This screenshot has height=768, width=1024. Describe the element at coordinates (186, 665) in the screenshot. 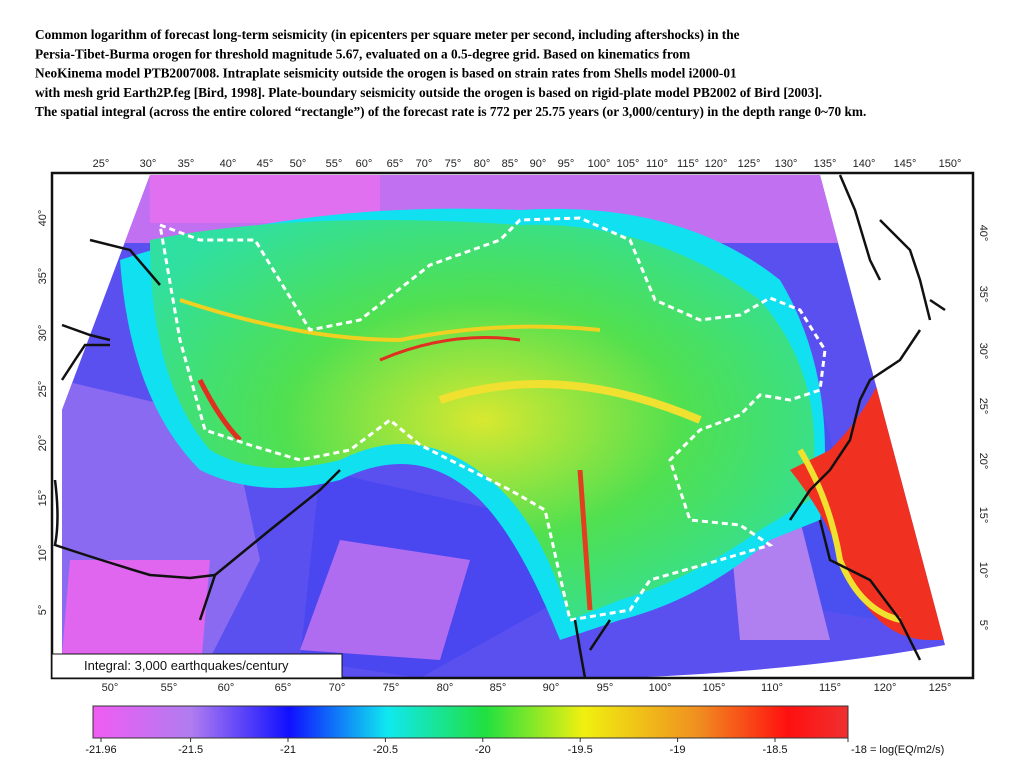

I see `integral-label: Integral: 3,000 earthquakes/century` at that location.